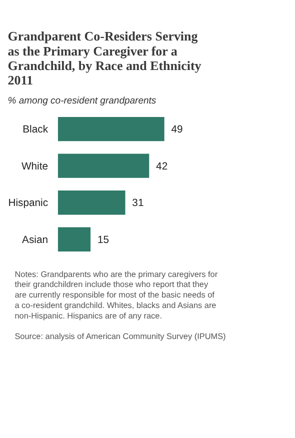 Image resolution: width=295 pixels, height=438 pixels. What do you see at coordinates (28, 204) in the screenshot?
I see `y-tick-label: Hispanic` at bounding box center [28, 204].